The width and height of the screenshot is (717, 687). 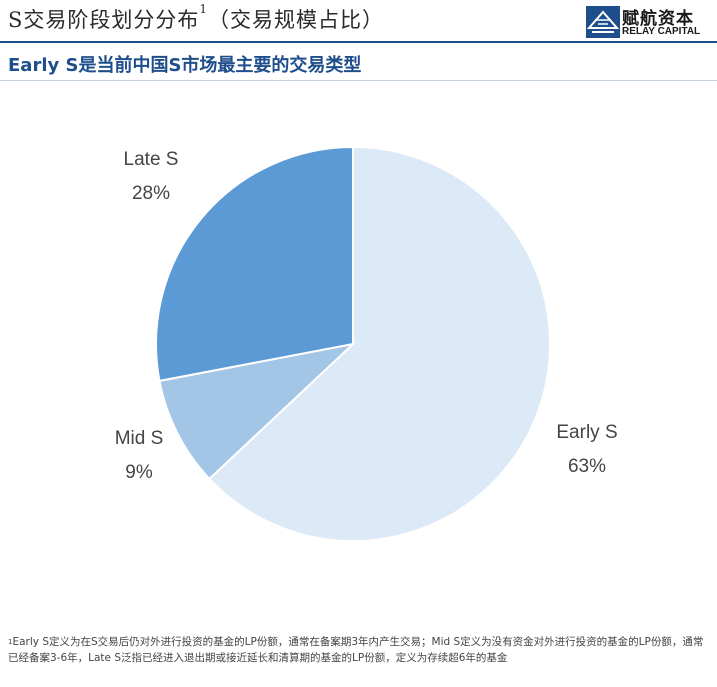 I want to click on slice-name-label: Early S, so click(x=586, y=432).